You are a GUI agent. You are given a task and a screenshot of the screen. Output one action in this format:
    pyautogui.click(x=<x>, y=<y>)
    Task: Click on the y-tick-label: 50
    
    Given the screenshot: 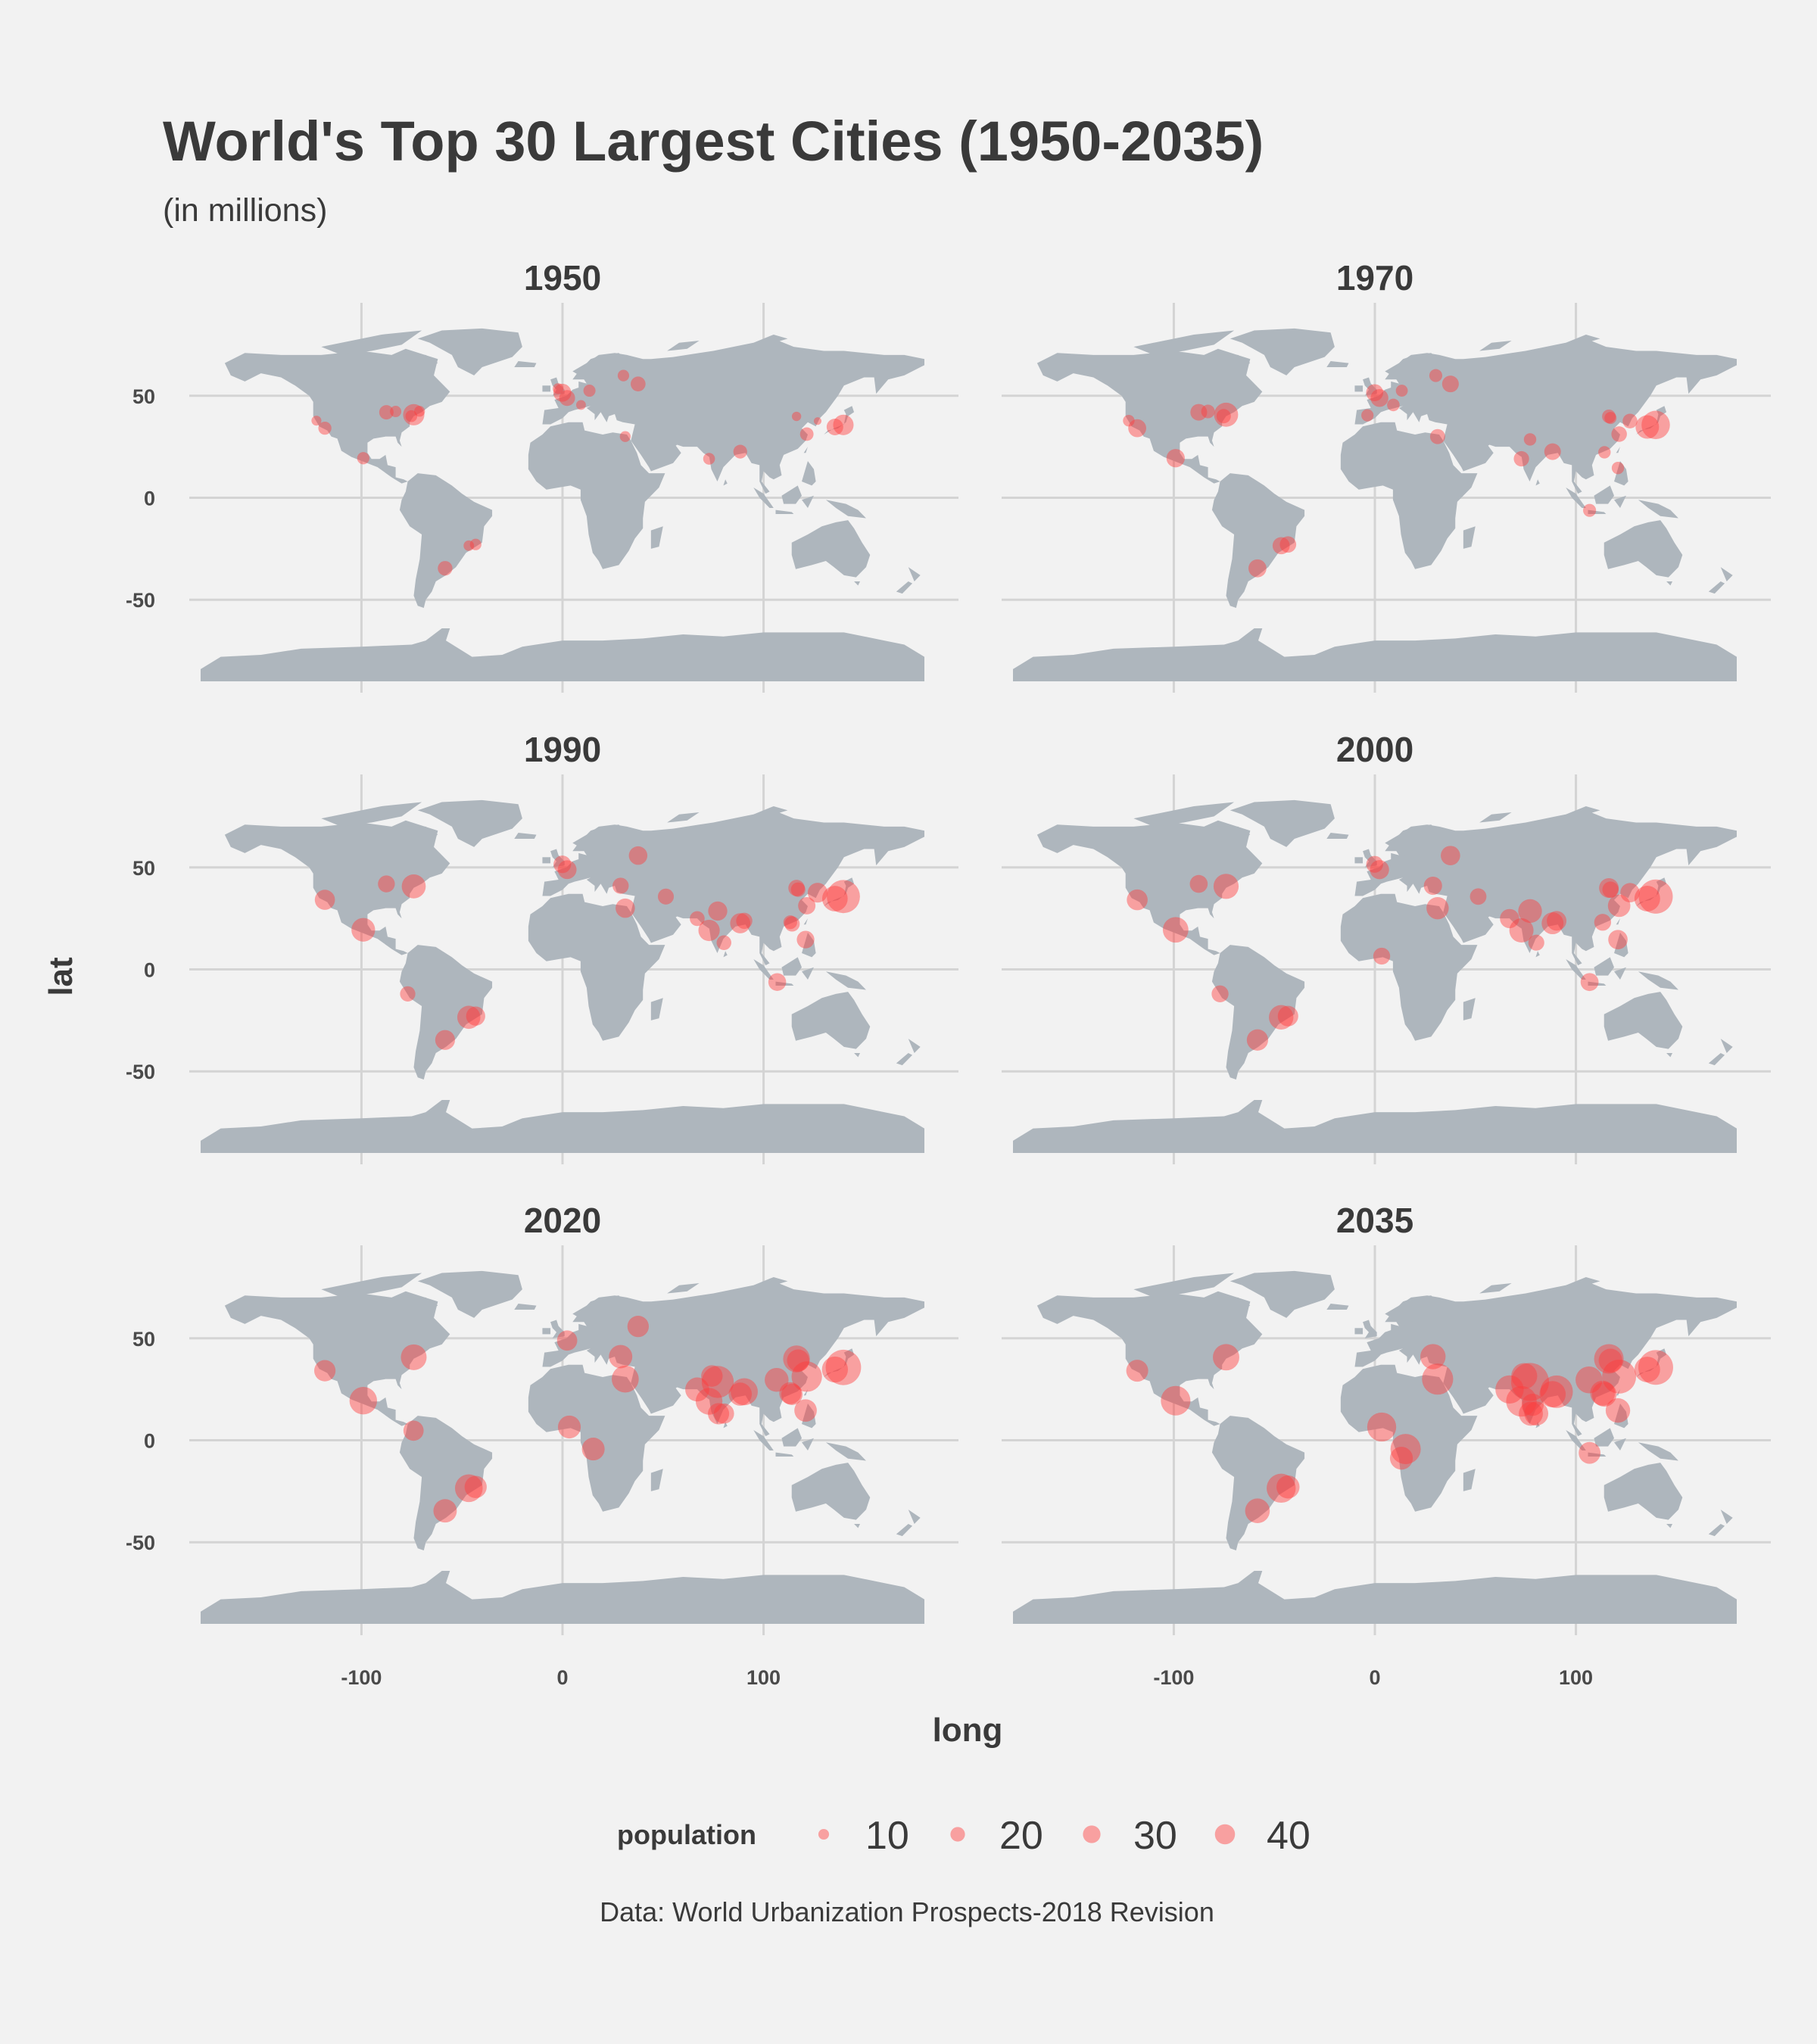 What is the action you would take?
    pyautogui.click(x=143, y=396)
    